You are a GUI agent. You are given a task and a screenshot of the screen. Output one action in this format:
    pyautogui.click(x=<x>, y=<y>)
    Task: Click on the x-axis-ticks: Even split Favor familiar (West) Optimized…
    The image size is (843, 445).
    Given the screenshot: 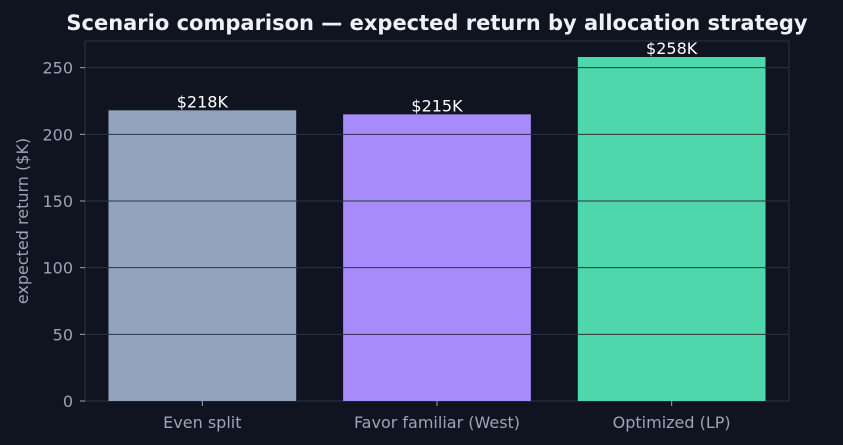 What is the action you would take?
    pyautogui.click(x=447, y=416)
    